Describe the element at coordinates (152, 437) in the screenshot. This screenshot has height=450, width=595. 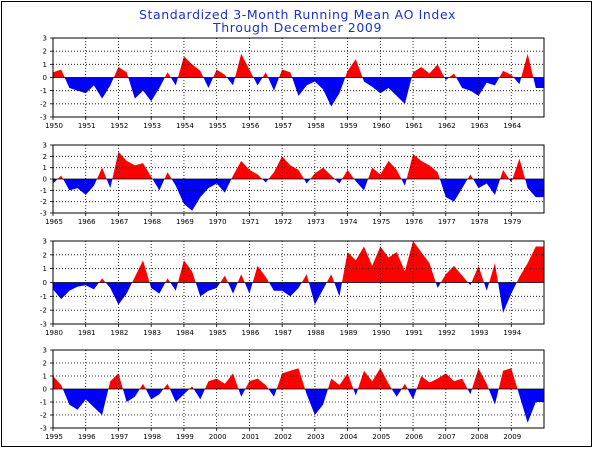
I see `x-tick-label: 1998` at that location.